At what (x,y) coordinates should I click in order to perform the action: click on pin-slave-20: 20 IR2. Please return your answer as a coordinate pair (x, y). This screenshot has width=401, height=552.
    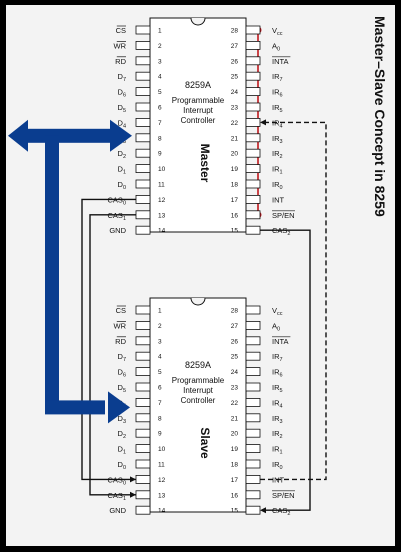
    Looking at the image, I should click on (257, 434).